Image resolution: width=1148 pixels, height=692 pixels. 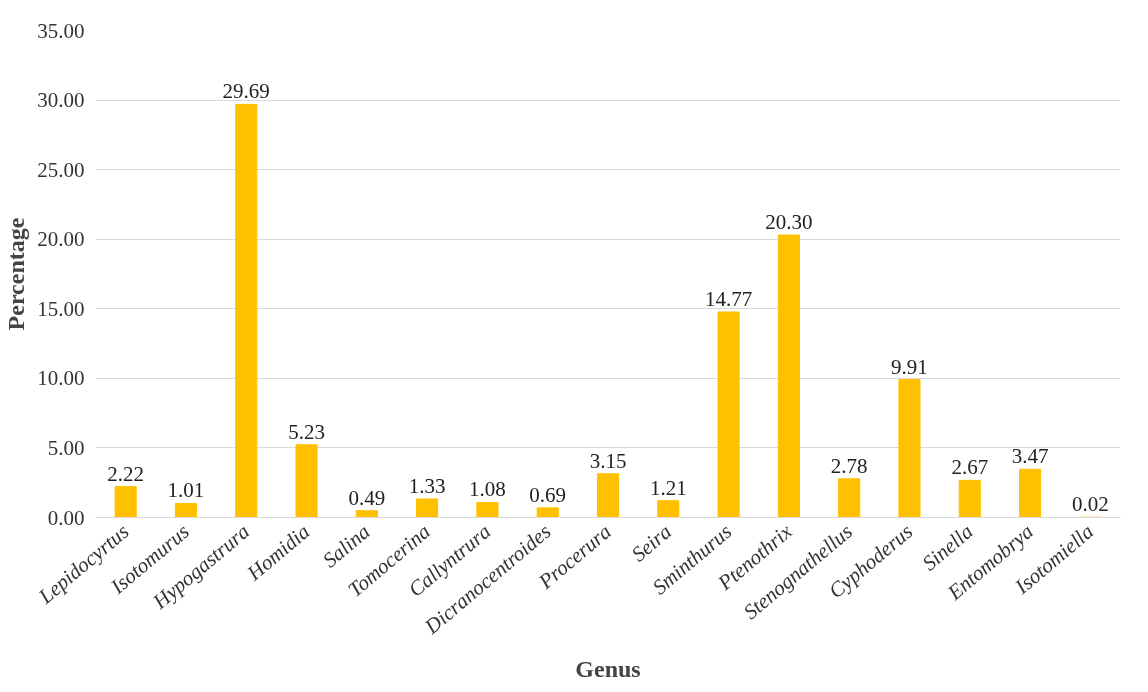 I want to click on data-label: 5.23, so click(x=306, y=431).